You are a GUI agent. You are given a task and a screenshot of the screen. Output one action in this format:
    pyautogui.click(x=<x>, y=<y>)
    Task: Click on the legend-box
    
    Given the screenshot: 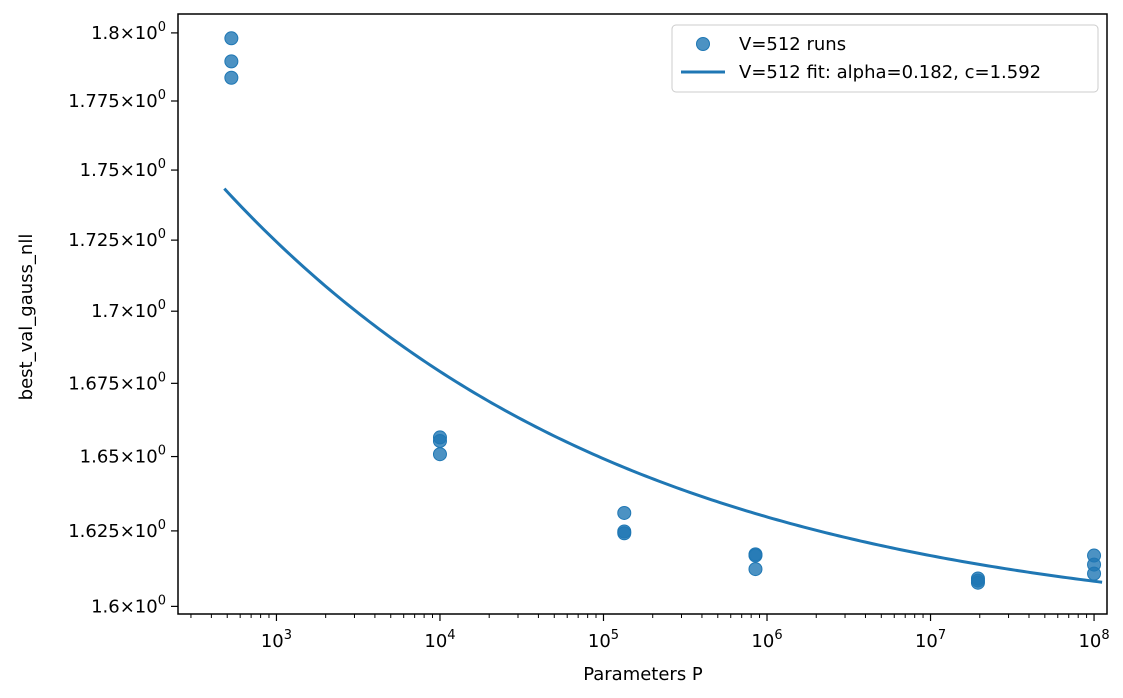 What is the action you would take?
    pyautogui.click(x=885, y=58)
    